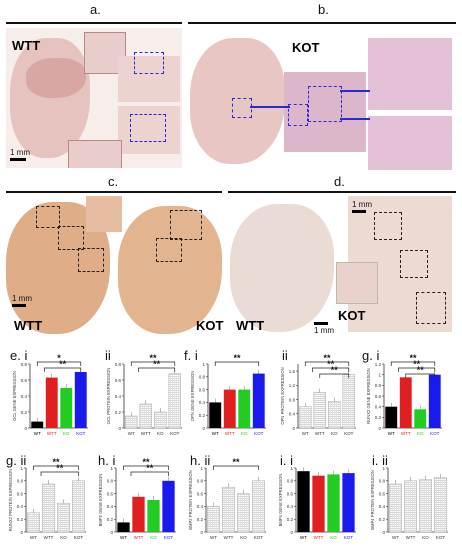  I want to click on sig-bracket-e-ii, so click(157, 369).